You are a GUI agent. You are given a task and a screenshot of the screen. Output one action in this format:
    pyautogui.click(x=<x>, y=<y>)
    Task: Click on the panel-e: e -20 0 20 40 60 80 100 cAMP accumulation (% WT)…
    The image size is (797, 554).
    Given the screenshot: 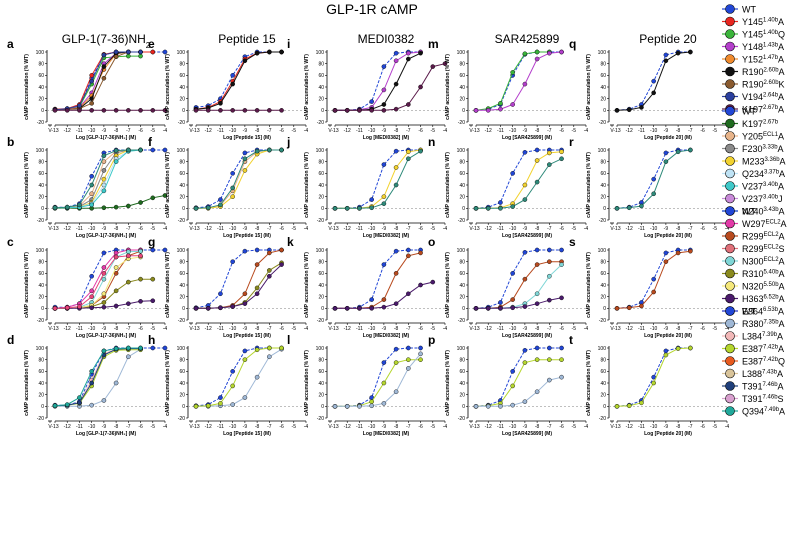 What is the action you would take?
    pyautogui.click(x=228, y=89)
    